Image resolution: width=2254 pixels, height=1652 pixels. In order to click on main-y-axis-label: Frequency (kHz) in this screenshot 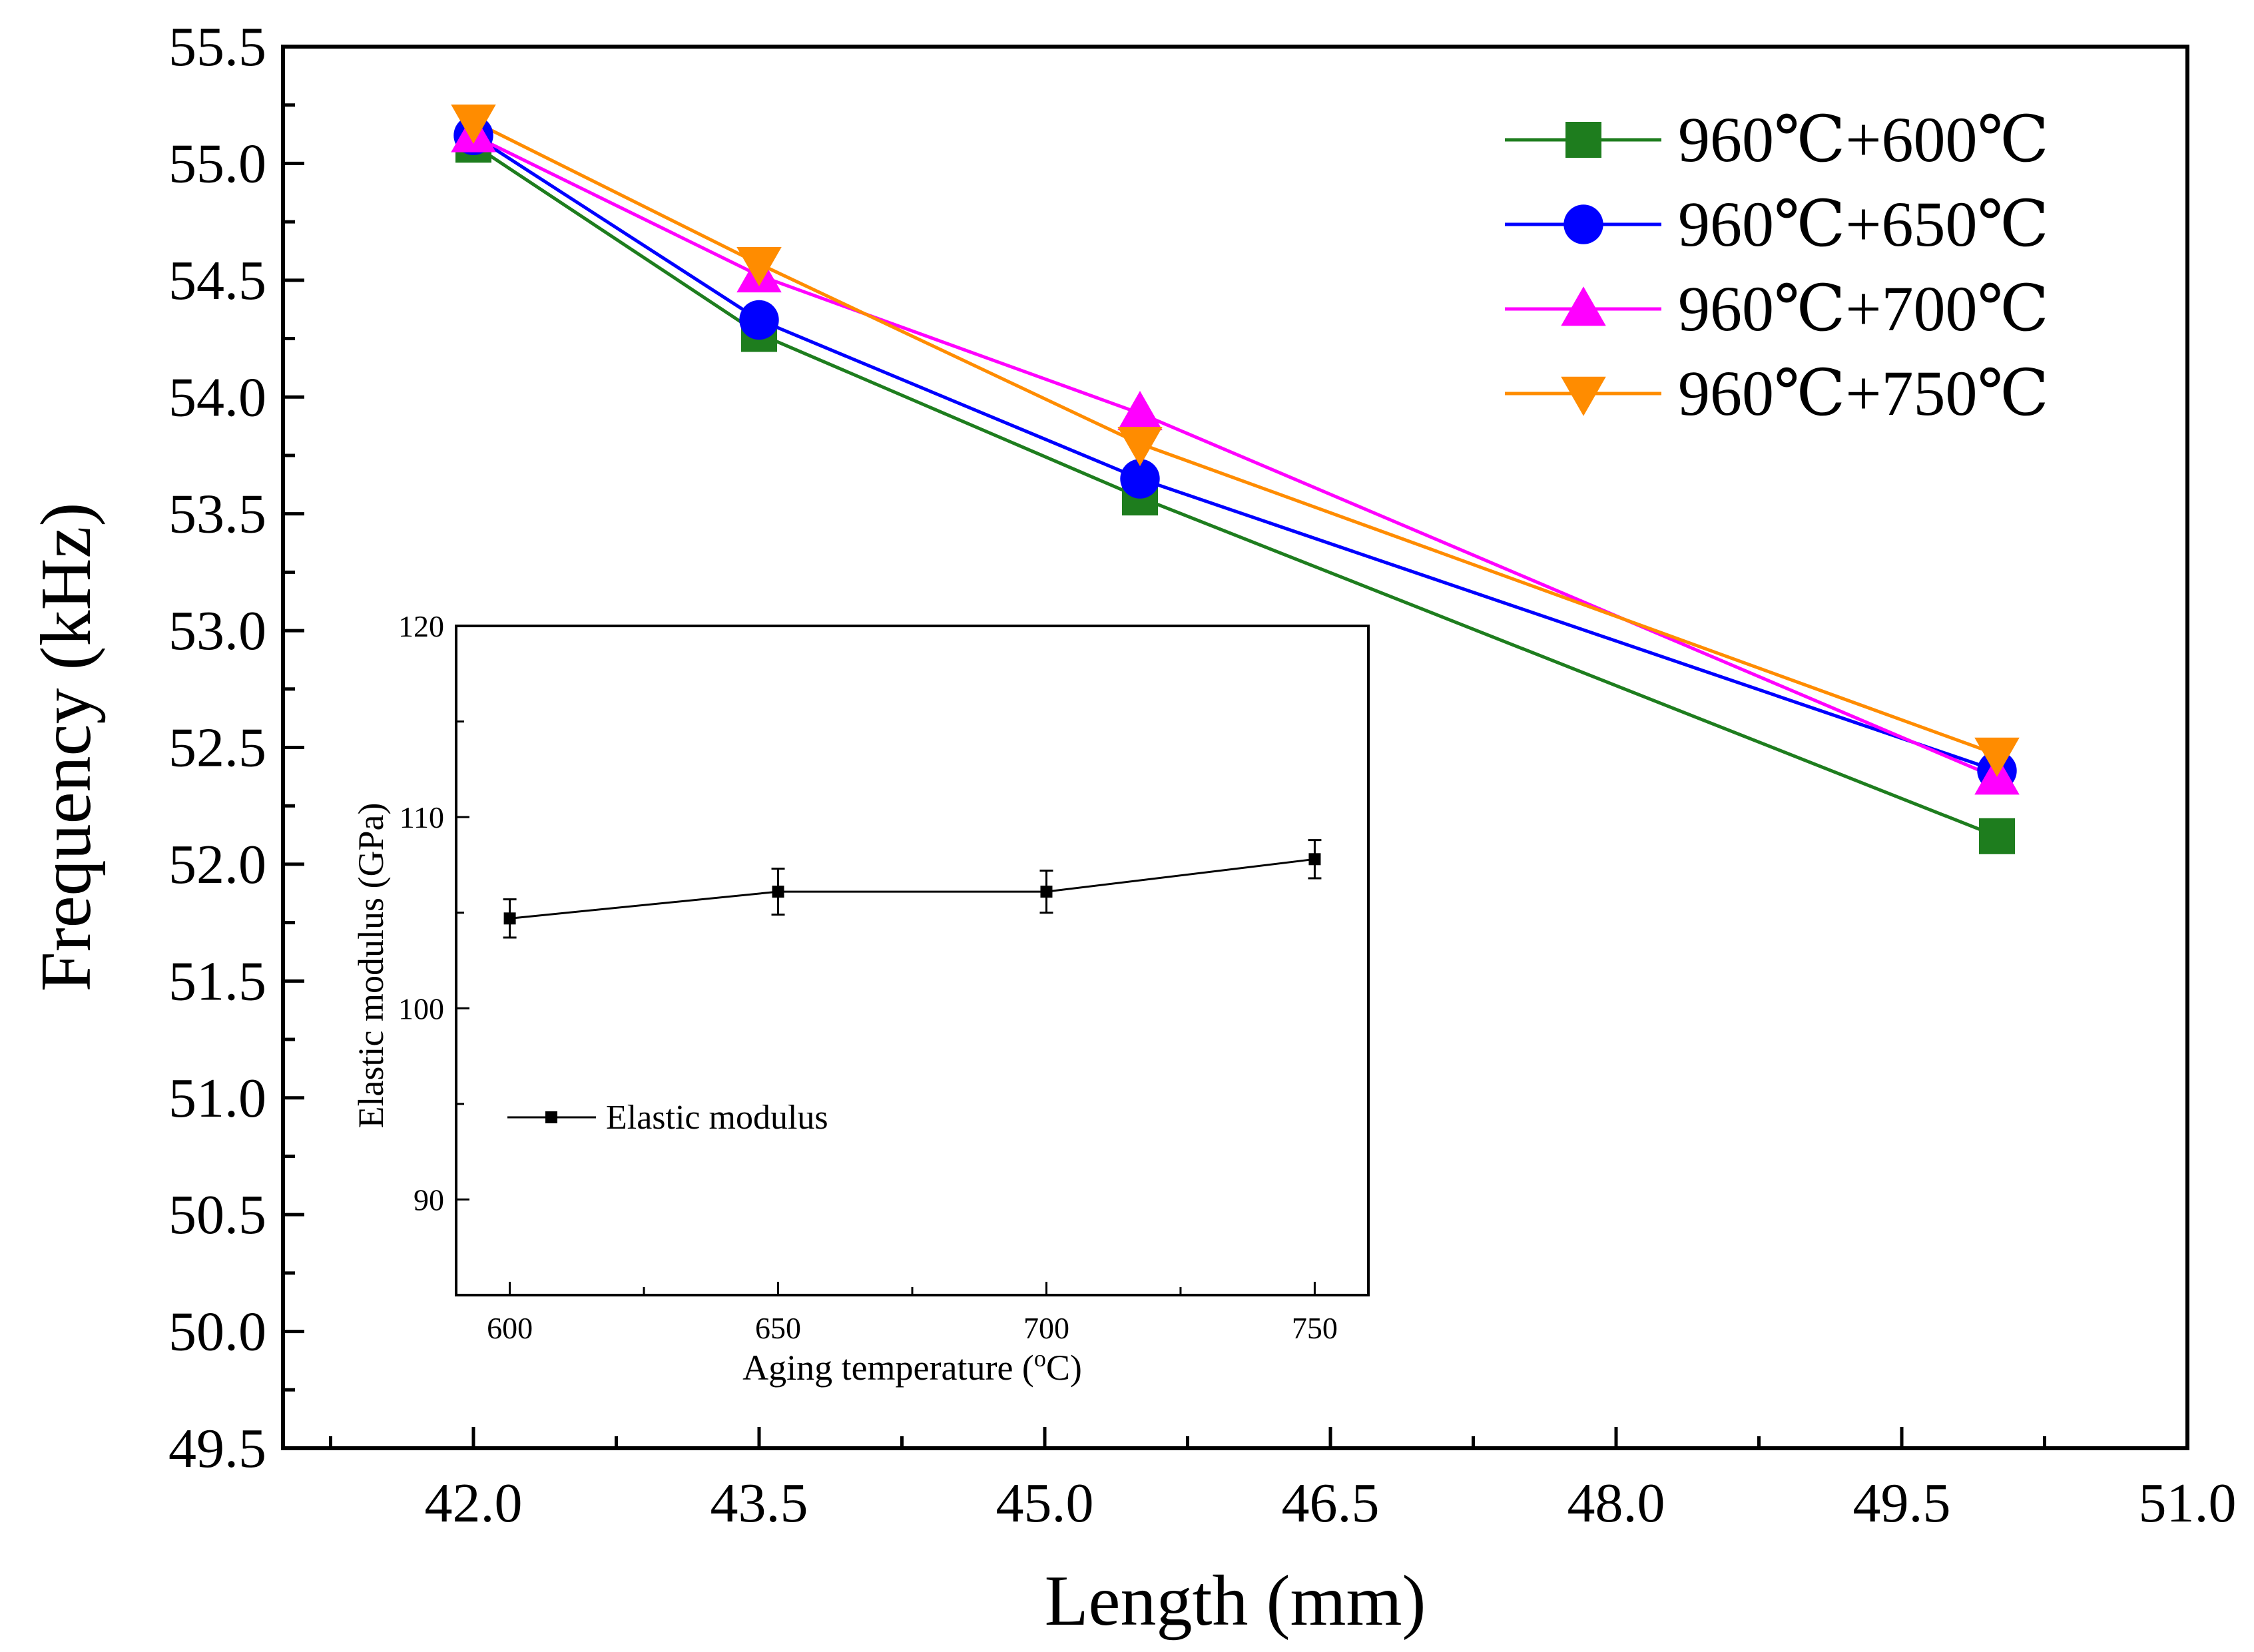, I will do `click(66, 747)`.